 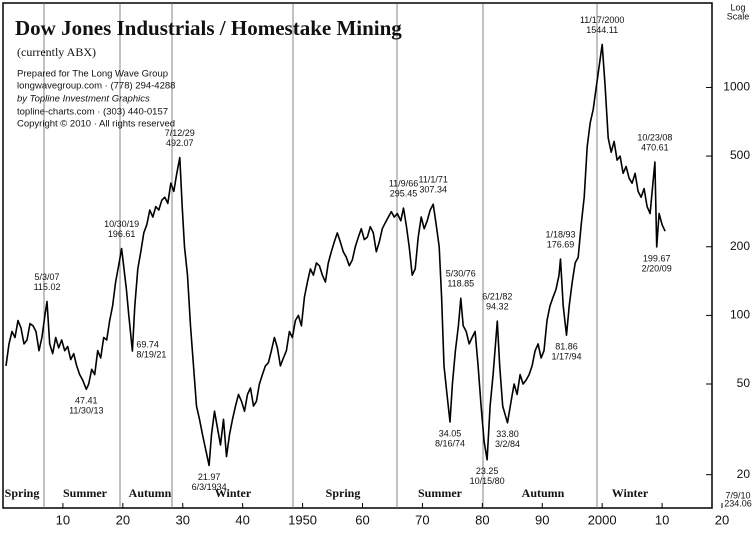 I want to click on annotation: 69.74, so click(x=147, y=344).